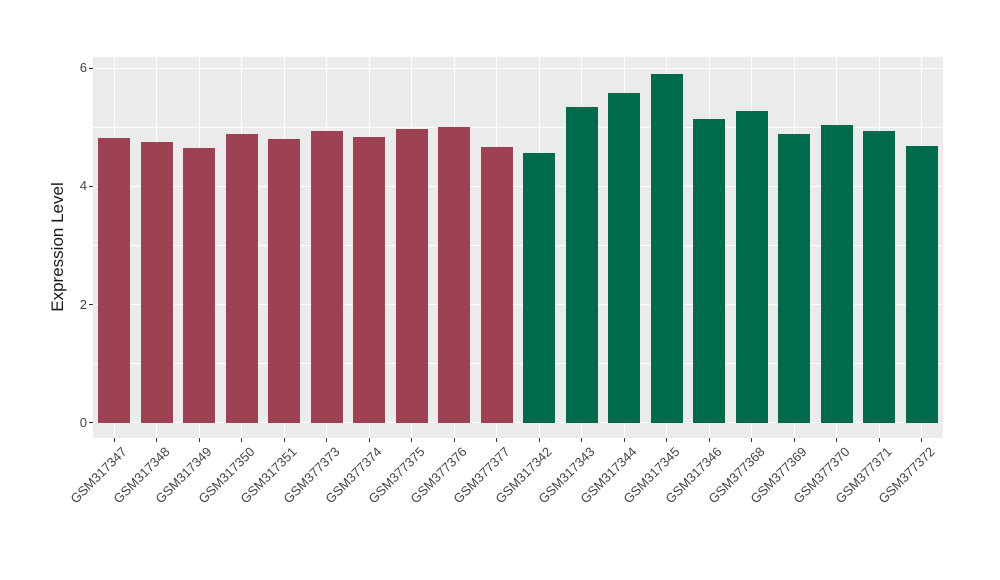 The image size is (1000, 580). Describe the element at coordinates (83, 304) in the screenshot. I see `y-axis-tick-label: 2` at that location.